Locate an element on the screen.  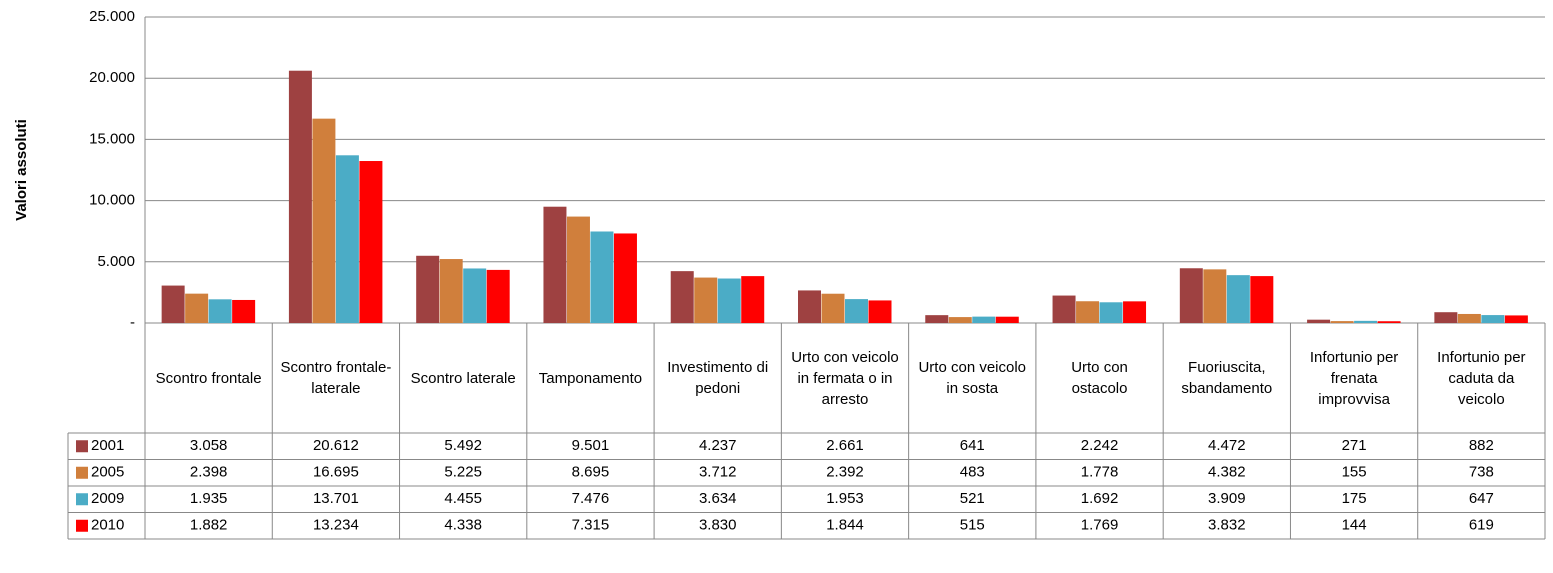
y-axis-title: Valori assoluti is located at coordinates (21, 170).